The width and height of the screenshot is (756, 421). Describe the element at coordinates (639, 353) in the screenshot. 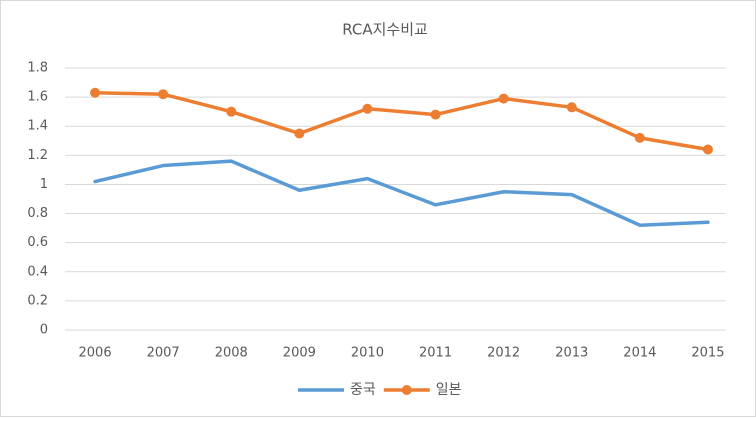

I see `x-tick-label: 2014` at that location.